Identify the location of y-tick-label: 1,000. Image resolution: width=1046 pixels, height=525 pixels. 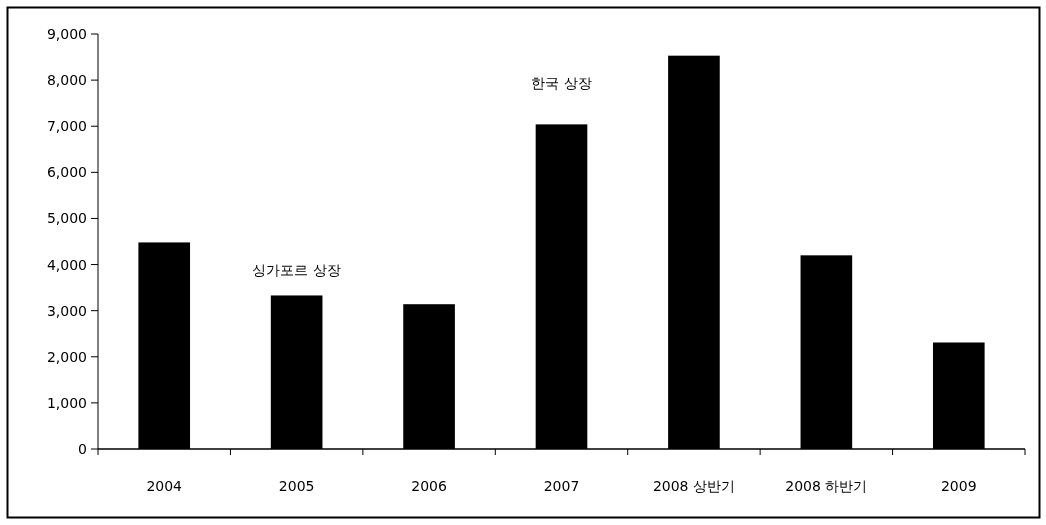
(66, 402).